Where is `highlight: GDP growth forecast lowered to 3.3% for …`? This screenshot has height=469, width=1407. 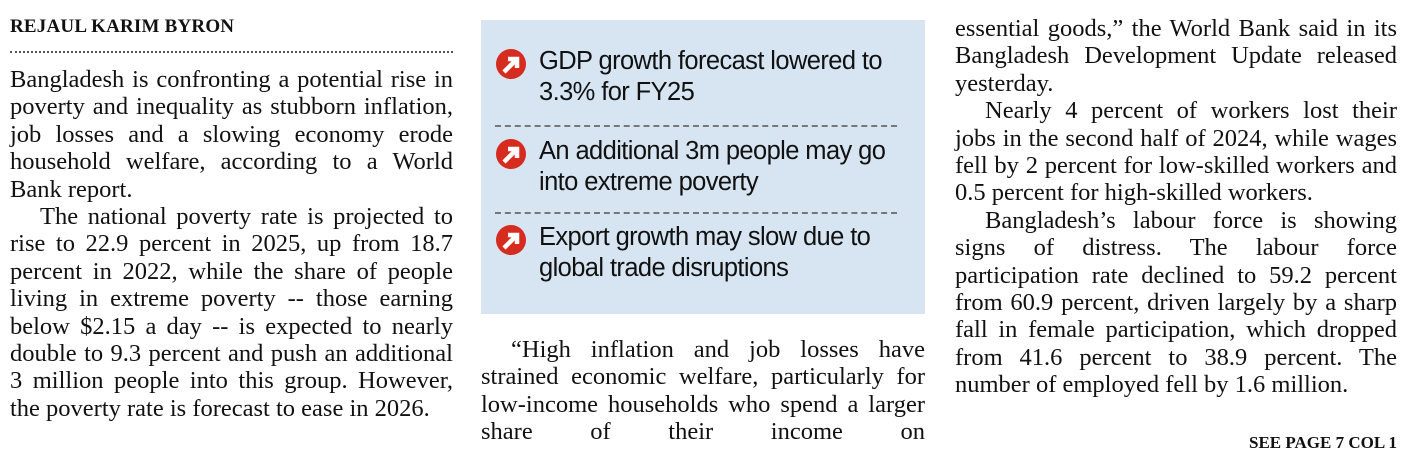 highlight: GDP growth forecast lowered to 3.3% for … is located at coordinates (695, 77).